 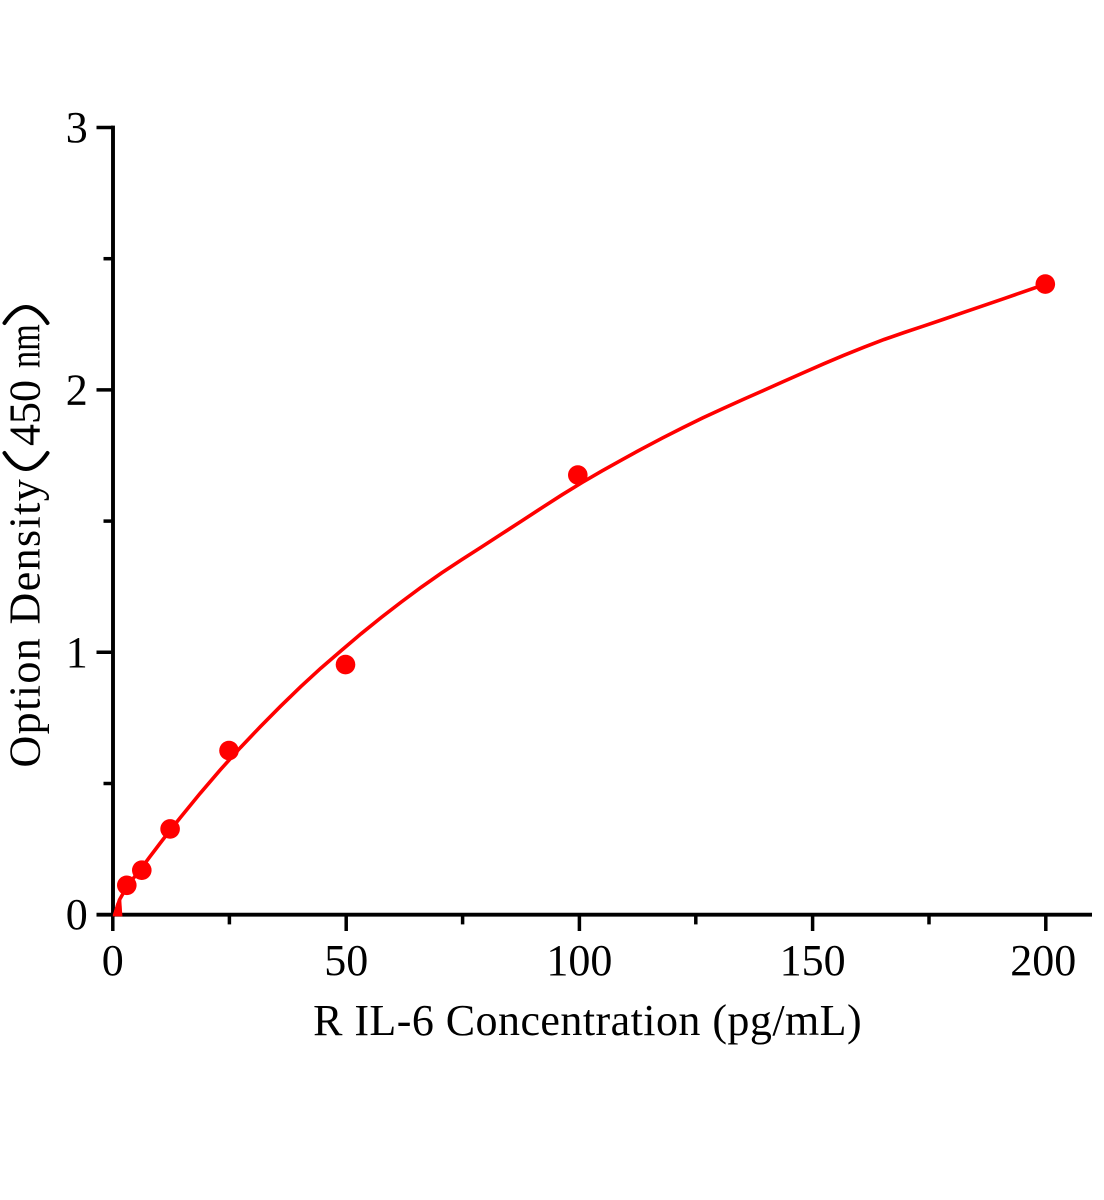 I want to click on svg-text: 2, so click(x=77, y=389).